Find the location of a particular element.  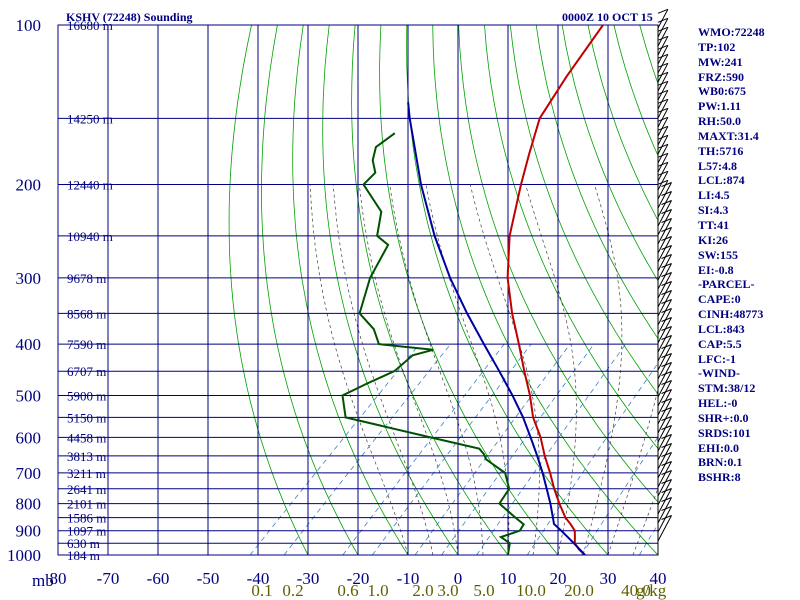

mixing-ratio-label: 20.0 is located at coordinates (579, 590).